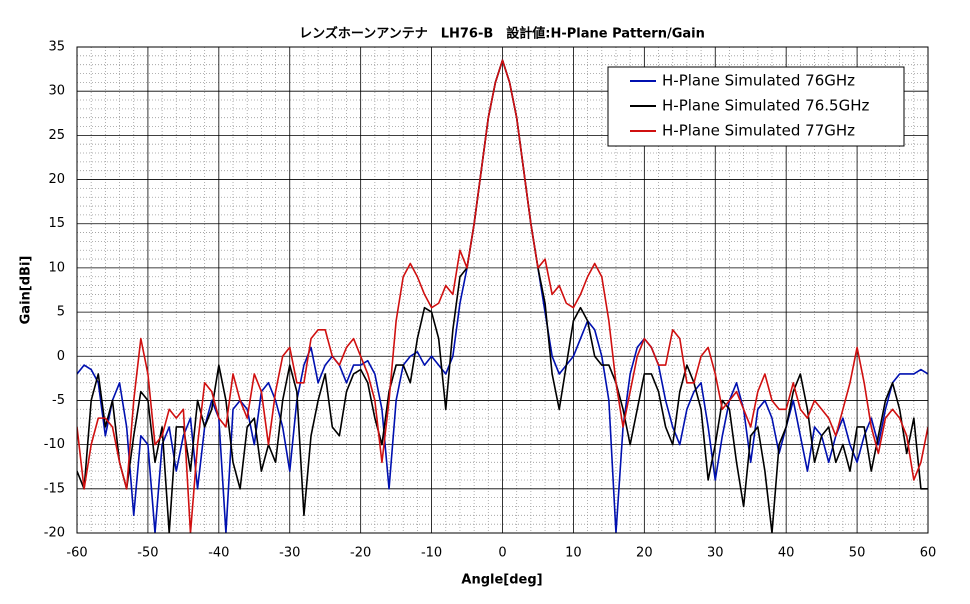 The image size is (970, 604). I want to click on x-tick-label: 60, so click(928, 553).